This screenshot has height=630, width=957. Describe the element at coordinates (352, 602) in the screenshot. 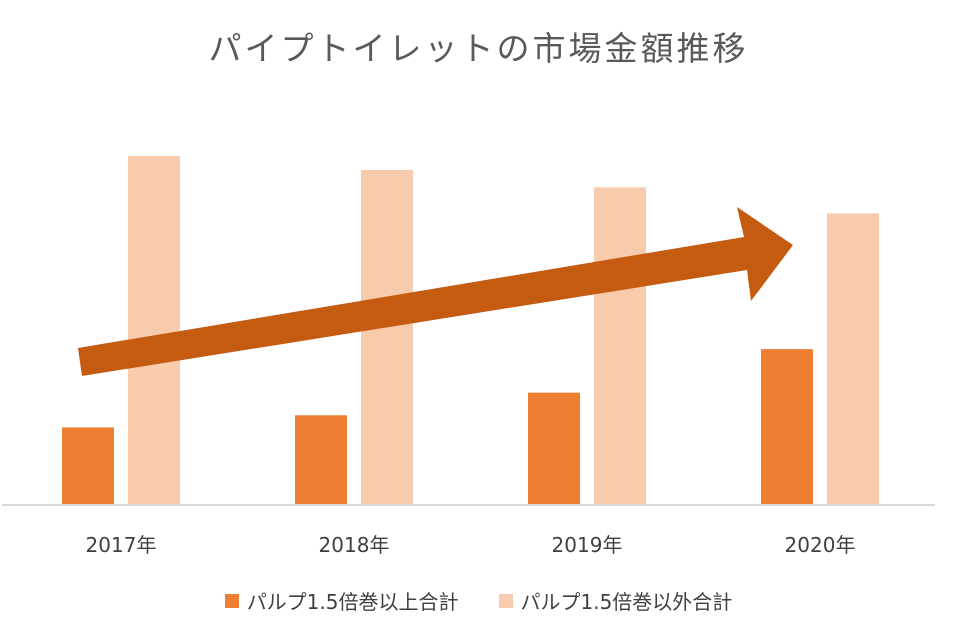

I see `legend-label: パルプ1.5倍巻以上合計` at that location.